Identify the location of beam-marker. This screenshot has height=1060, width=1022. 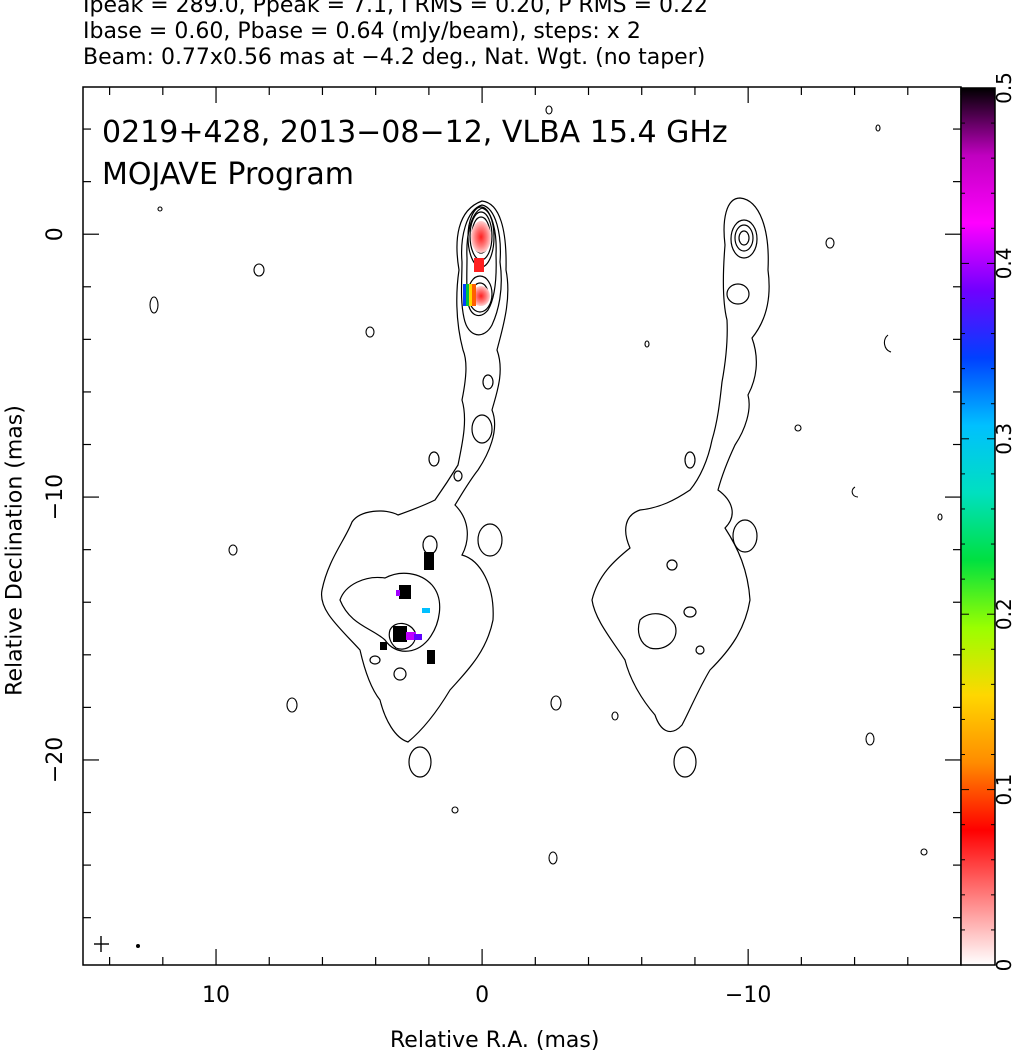
(101, 944).